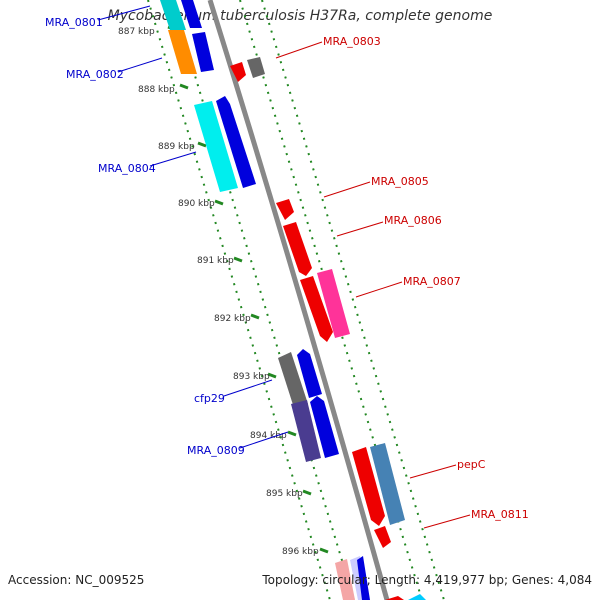 The image size is (600, 600). What do you see at coordinates (236, 142) in the screenshot?
I see `gene-mra-0804-blue` at bounding box center [236, 142].